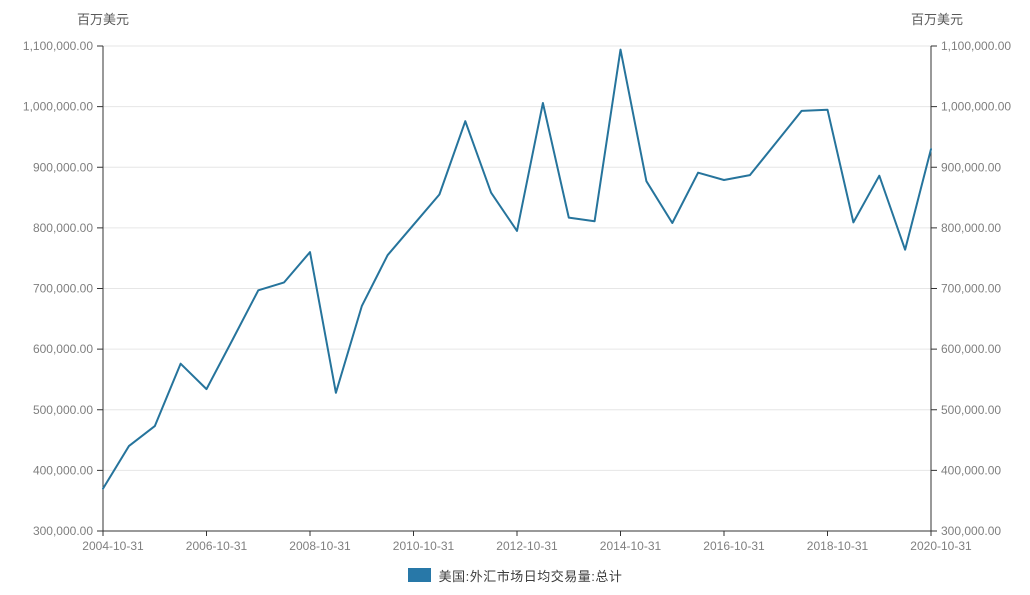 Image resolution: width=1030 pixels, height=595 pixels. What do you see at coordinates (63, 228) in the screenshot?
I see `y-axis-label-left: 800,000.00` at bounding box center [63, 228].